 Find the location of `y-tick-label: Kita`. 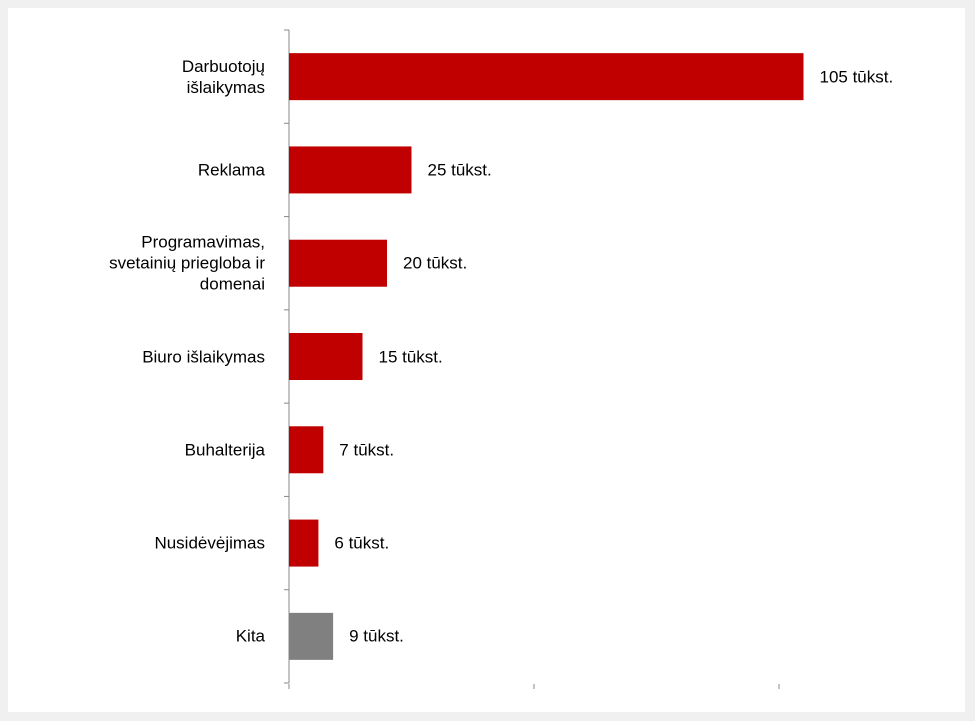

y-tick-label: Kita is located at coordinates (250, 636).